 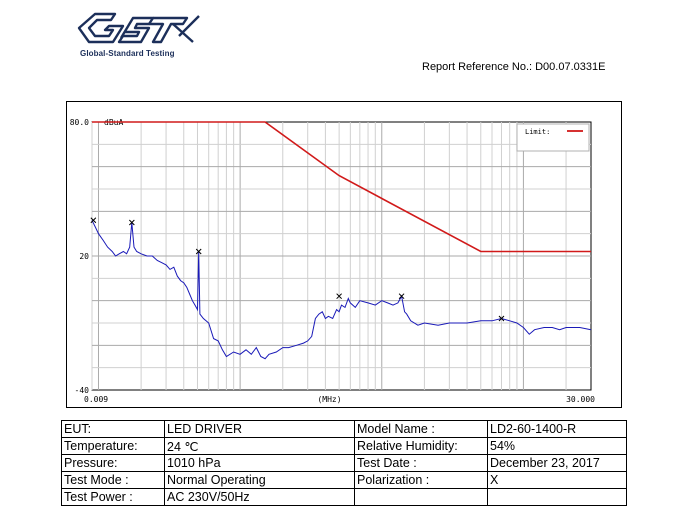 What do you see at coordinates (259, 497) in the screenshot?
I see `info-value-cell: AC 230V/50Hz` at bounding box center [259, 497].